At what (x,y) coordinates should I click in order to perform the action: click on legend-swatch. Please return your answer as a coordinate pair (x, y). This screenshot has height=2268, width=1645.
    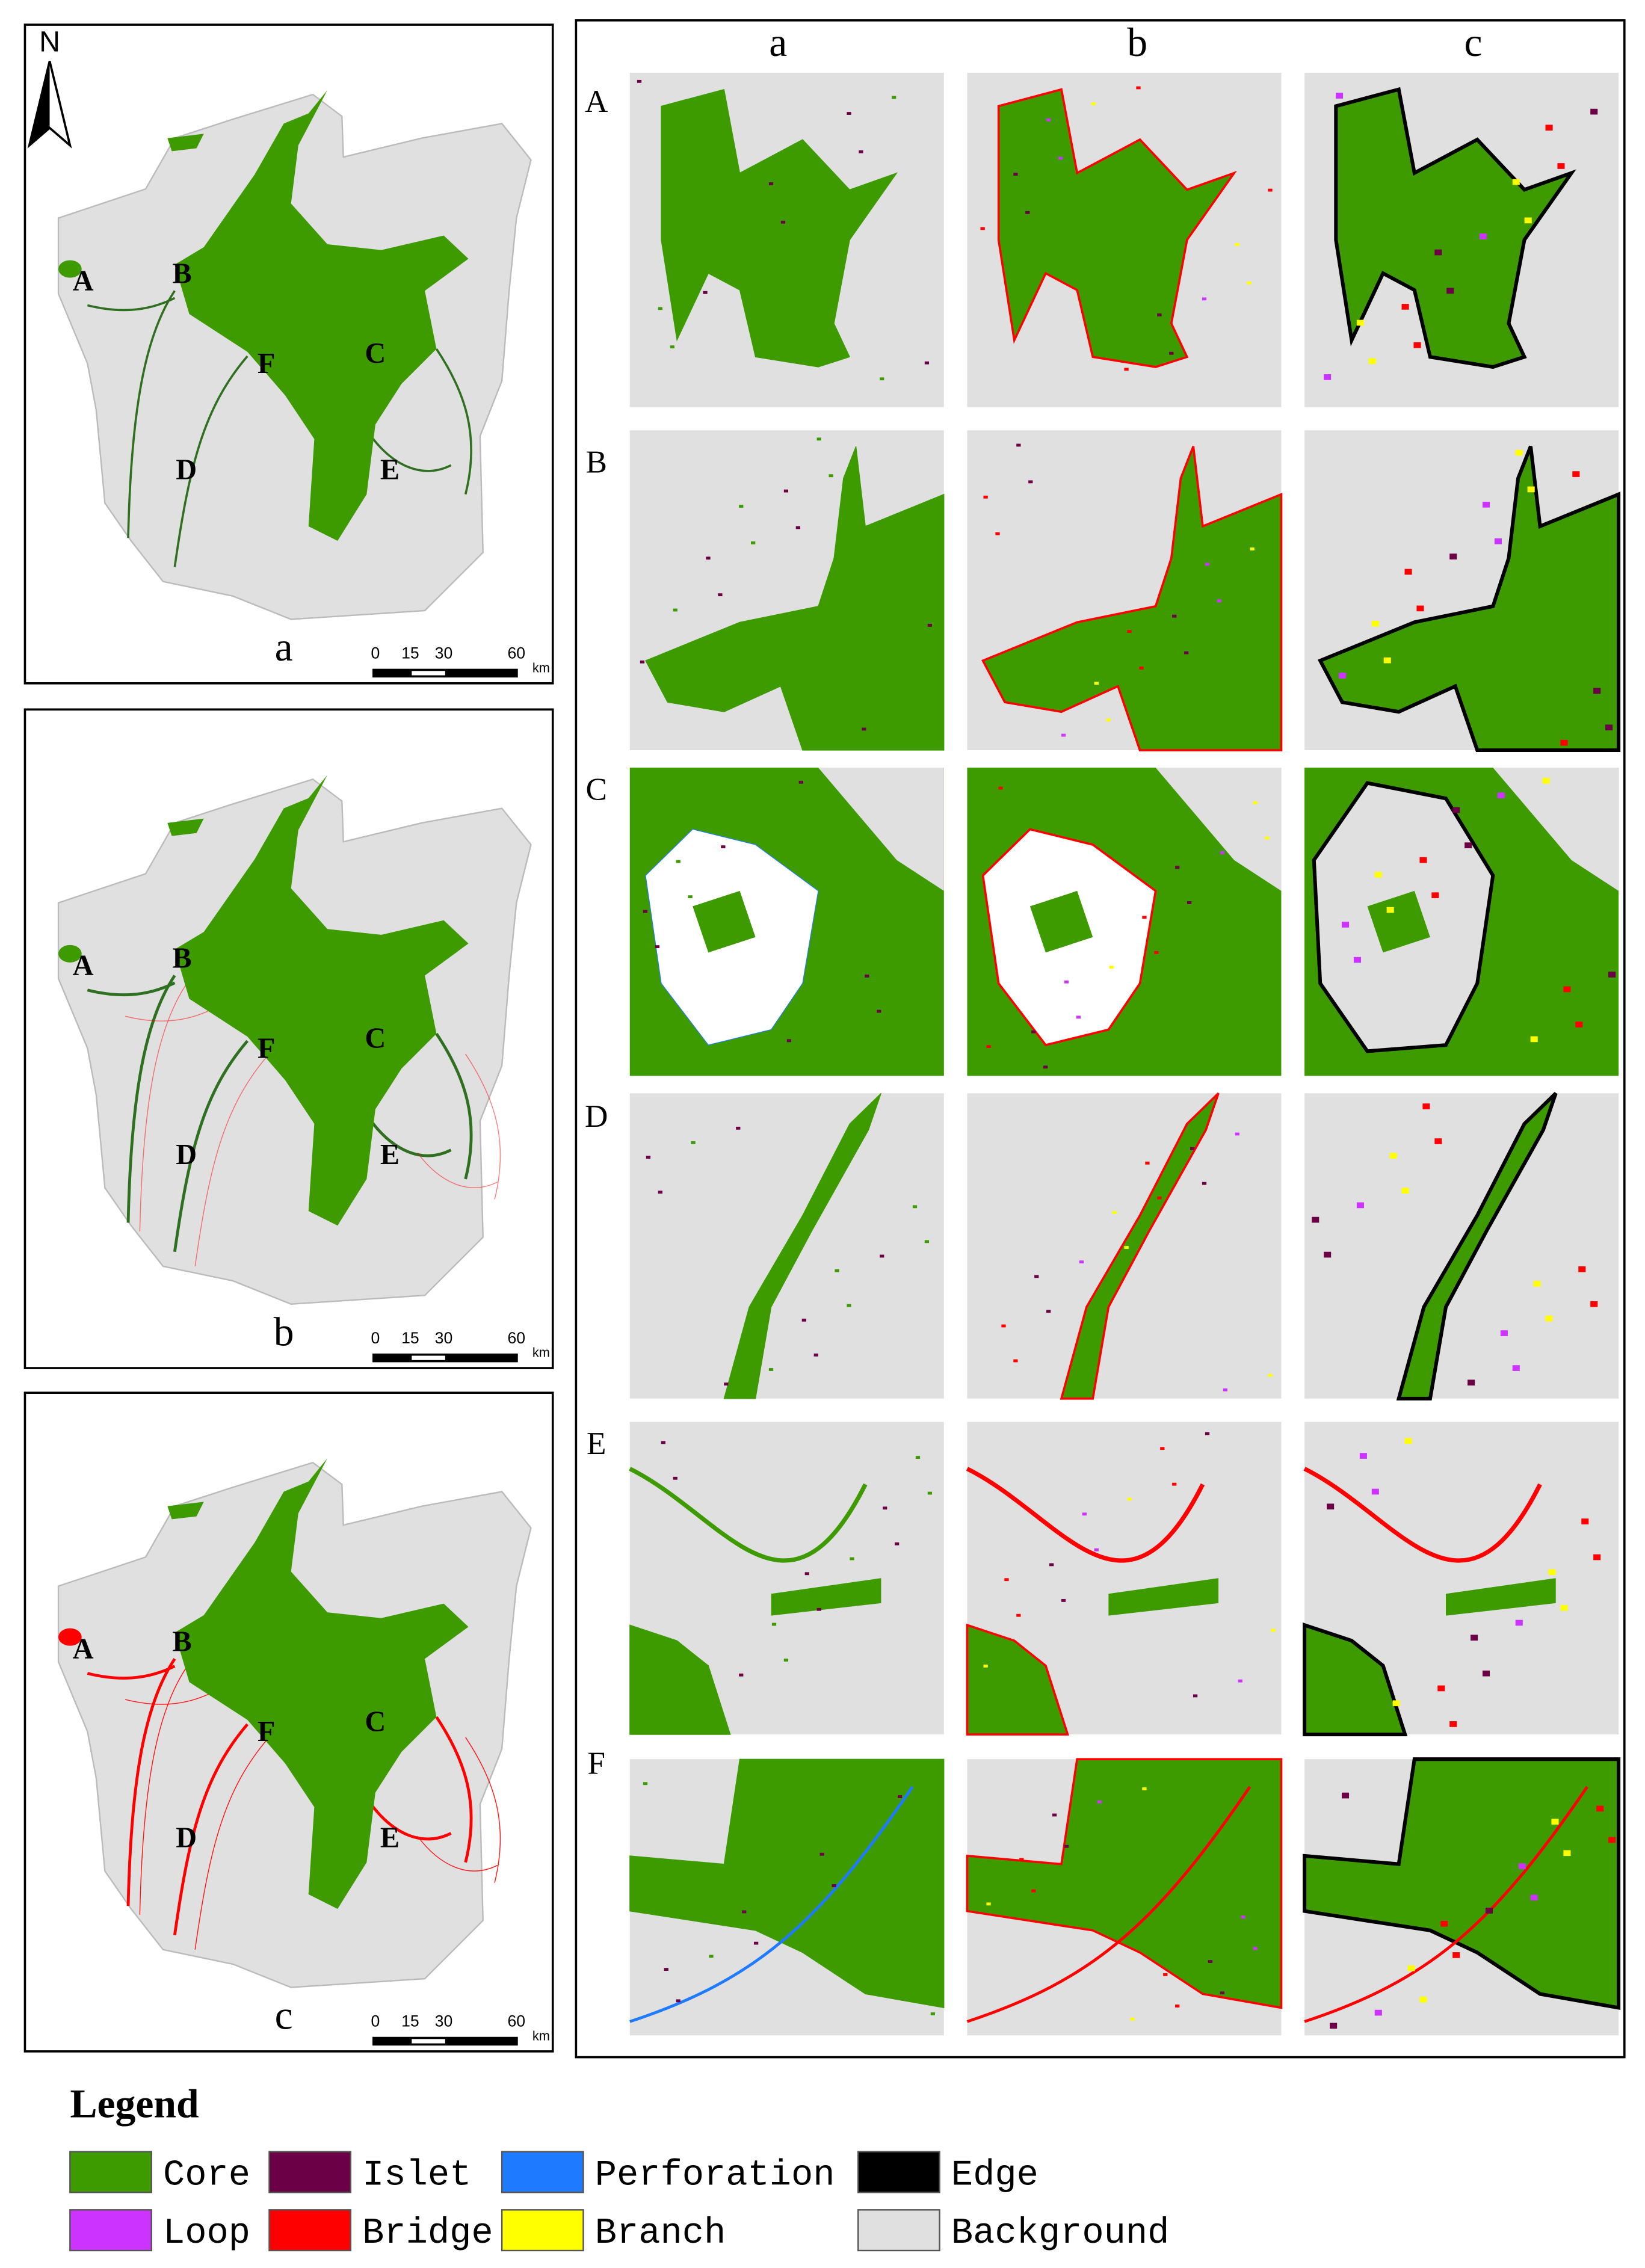
    Looking at the image, I should click on (899, 2172).